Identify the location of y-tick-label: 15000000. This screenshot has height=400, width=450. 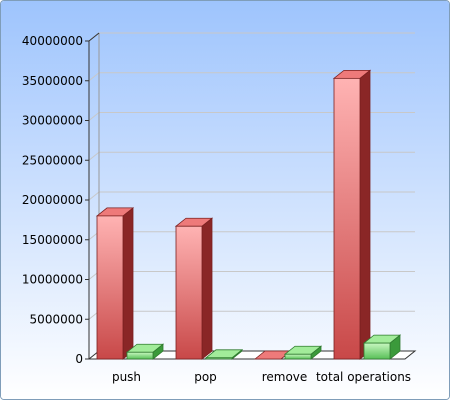
(52, 240).